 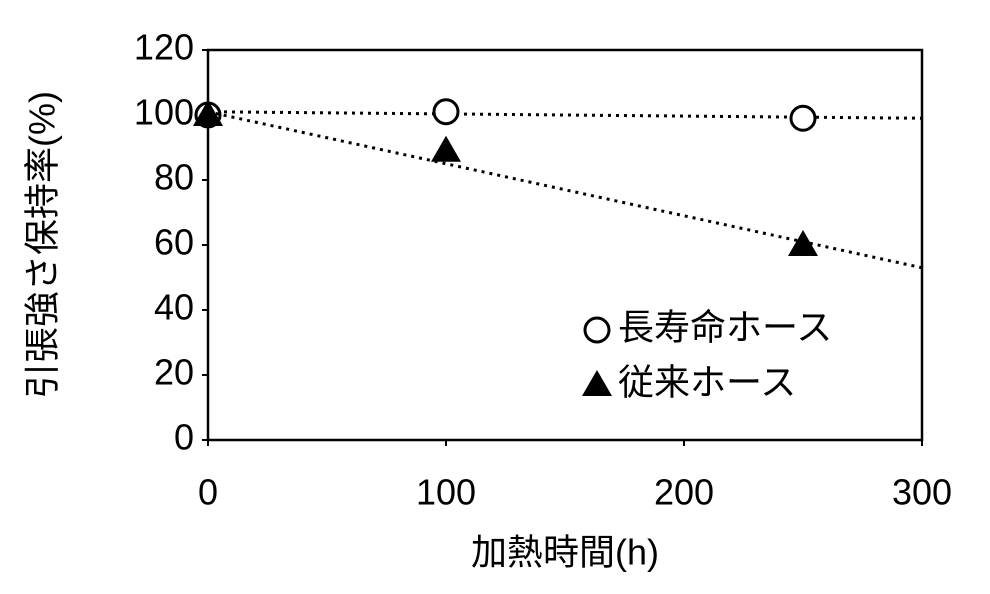 What do you see at coordinates (922, 492) in the screenshot?
I see `x-tick-label: 300` at bounding box center [922, 492].